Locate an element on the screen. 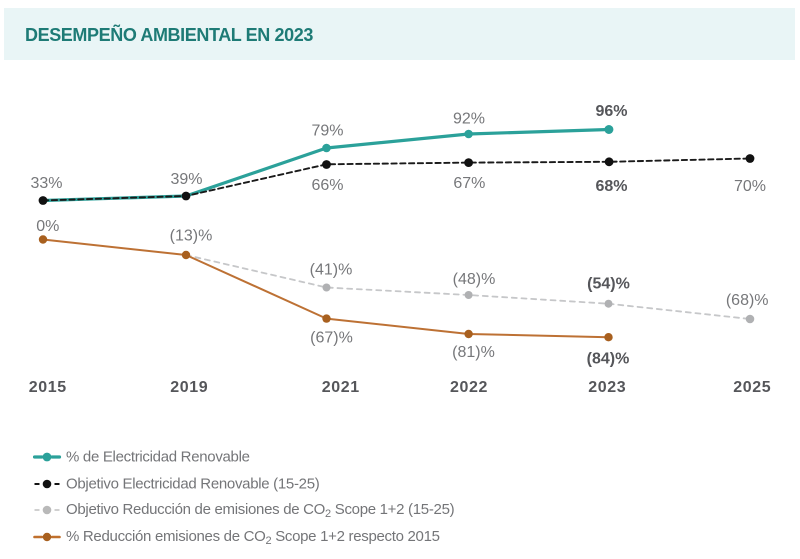  svg-text: 2021 is located at coordinates (341, 387).